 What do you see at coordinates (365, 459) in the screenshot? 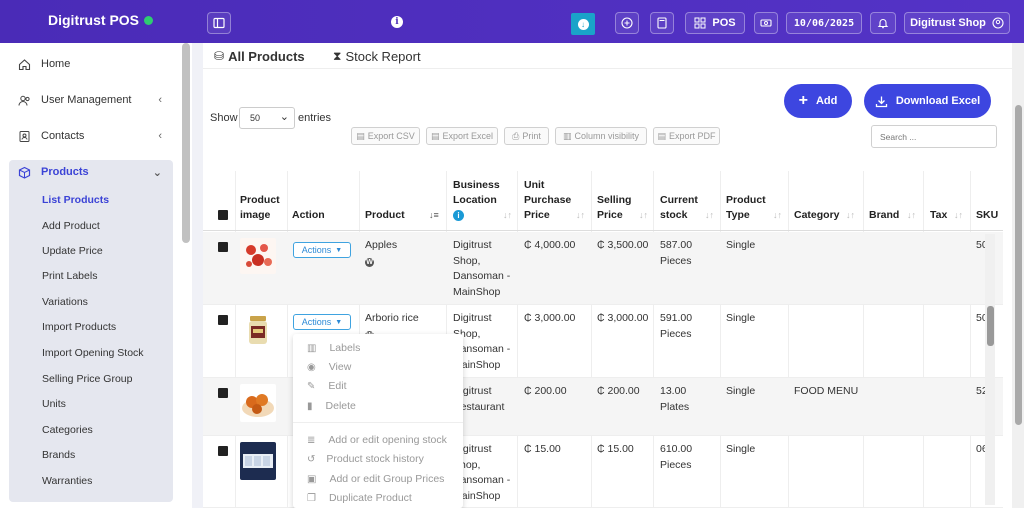
I see `menu-item-stock-history: ↺ Product stock history` at bounding box center [365, 459].